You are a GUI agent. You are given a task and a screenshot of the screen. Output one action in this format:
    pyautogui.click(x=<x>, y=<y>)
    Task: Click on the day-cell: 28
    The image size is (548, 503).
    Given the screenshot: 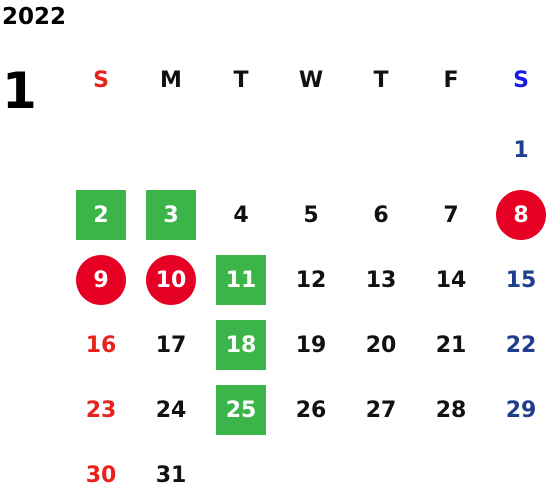 What is the action you would take?
    pyautogui.click(x=451, y=410)
    